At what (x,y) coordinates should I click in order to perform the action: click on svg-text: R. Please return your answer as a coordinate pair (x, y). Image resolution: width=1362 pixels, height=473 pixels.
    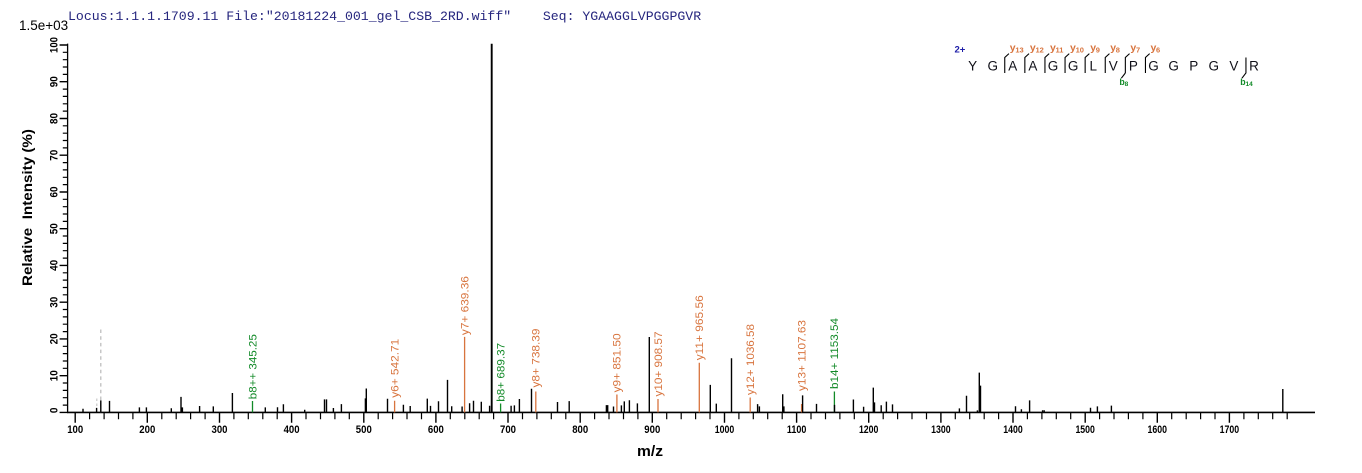
    Looking at the image, I should click on (1254, 66).